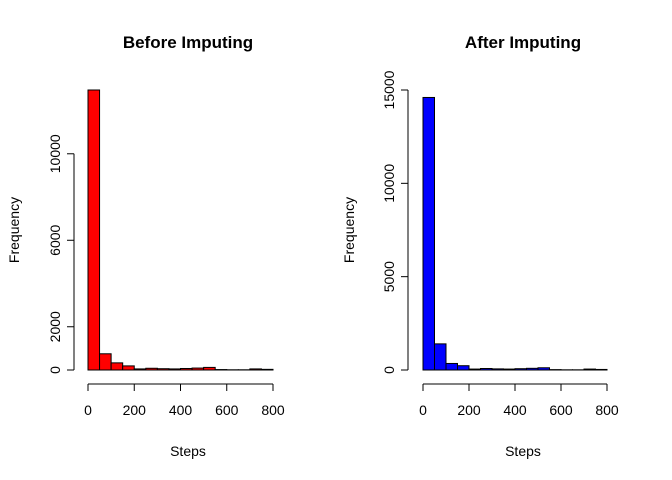  What do you see at coordinates (184, 400) in the screenshot?
I see `x-axis-before: 0 200 400 600 800` at bounding box center [184, 400].